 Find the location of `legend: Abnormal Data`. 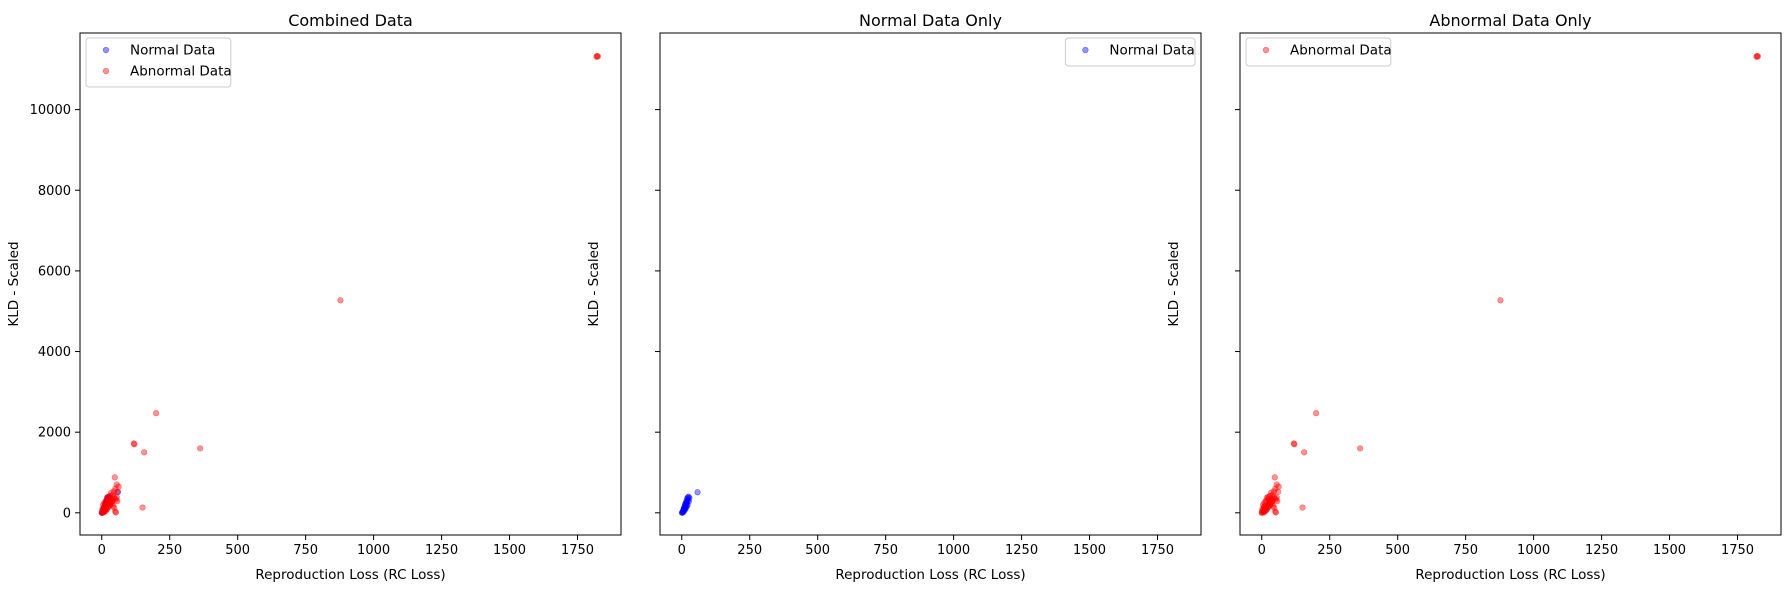

legend: Abnormal Data is located at coordinates (1318, 52).